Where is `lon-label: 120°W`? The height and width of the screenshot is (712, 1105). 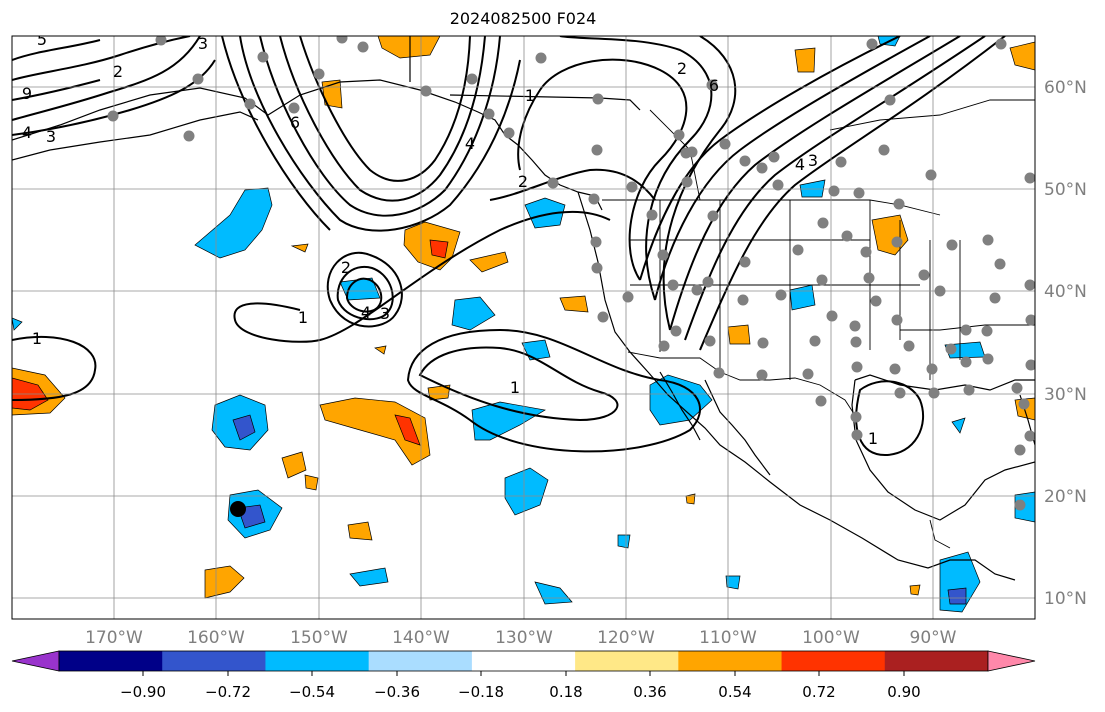 lon-label: 120°W is located at coordinates (626, 638).